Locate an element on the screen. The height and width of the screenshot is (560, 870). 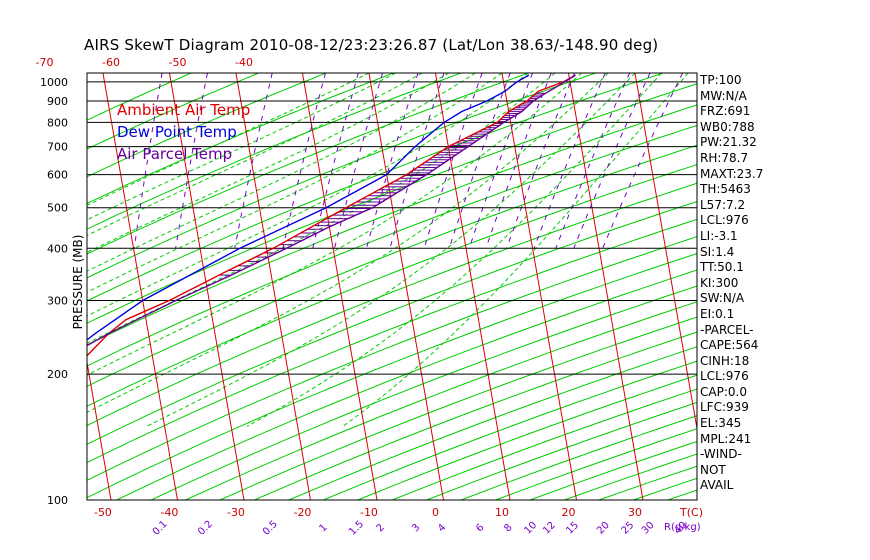
top-temp-tick-label: -50 is located at coordinates (178, 62).